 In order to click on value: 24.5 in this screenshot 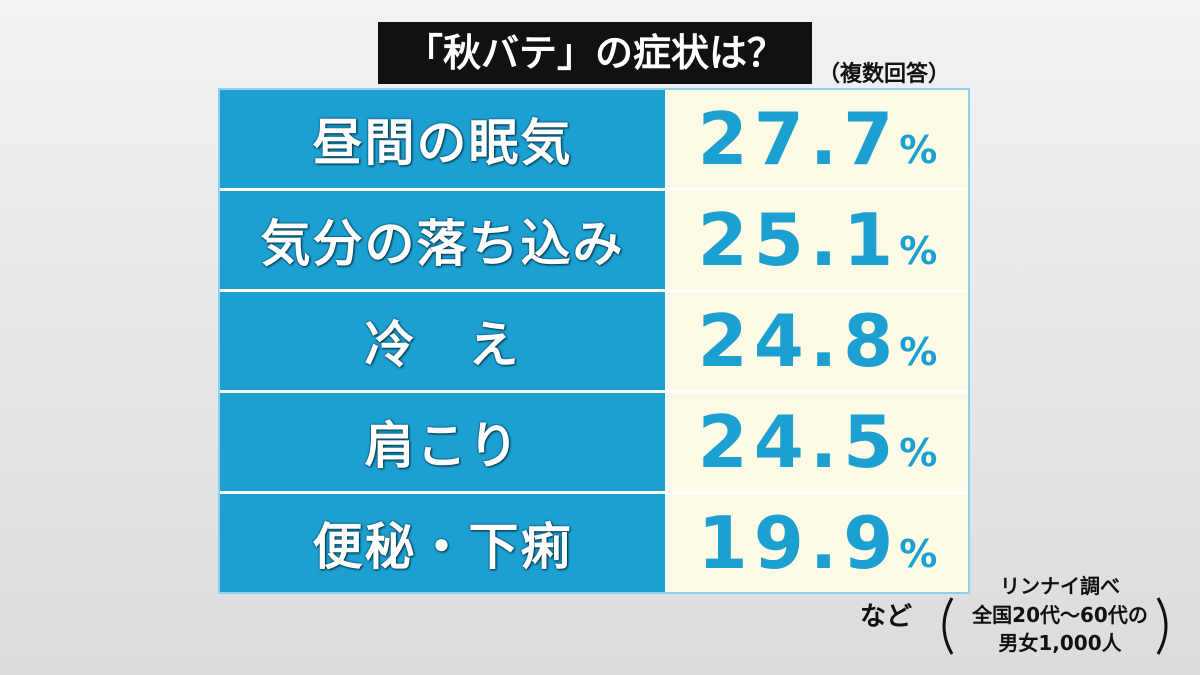, I will do `click(798, 442)`.